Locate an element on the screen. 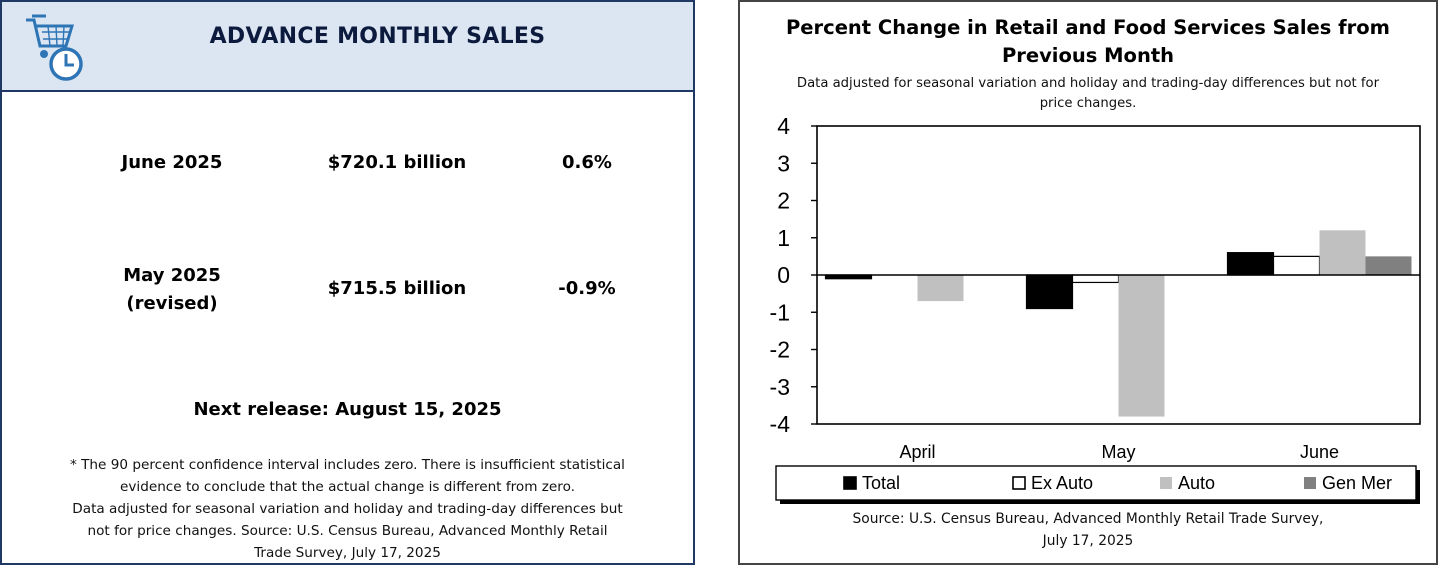  y-tick-label: 3 is located at coordinates (783, 163).